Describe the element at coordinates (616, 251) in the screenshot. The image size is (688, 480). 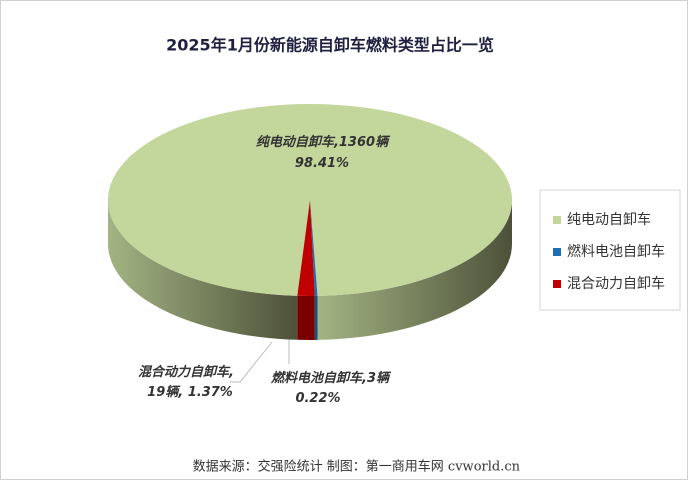
I see `legend-label: 燃料电池自卸车` at that location.